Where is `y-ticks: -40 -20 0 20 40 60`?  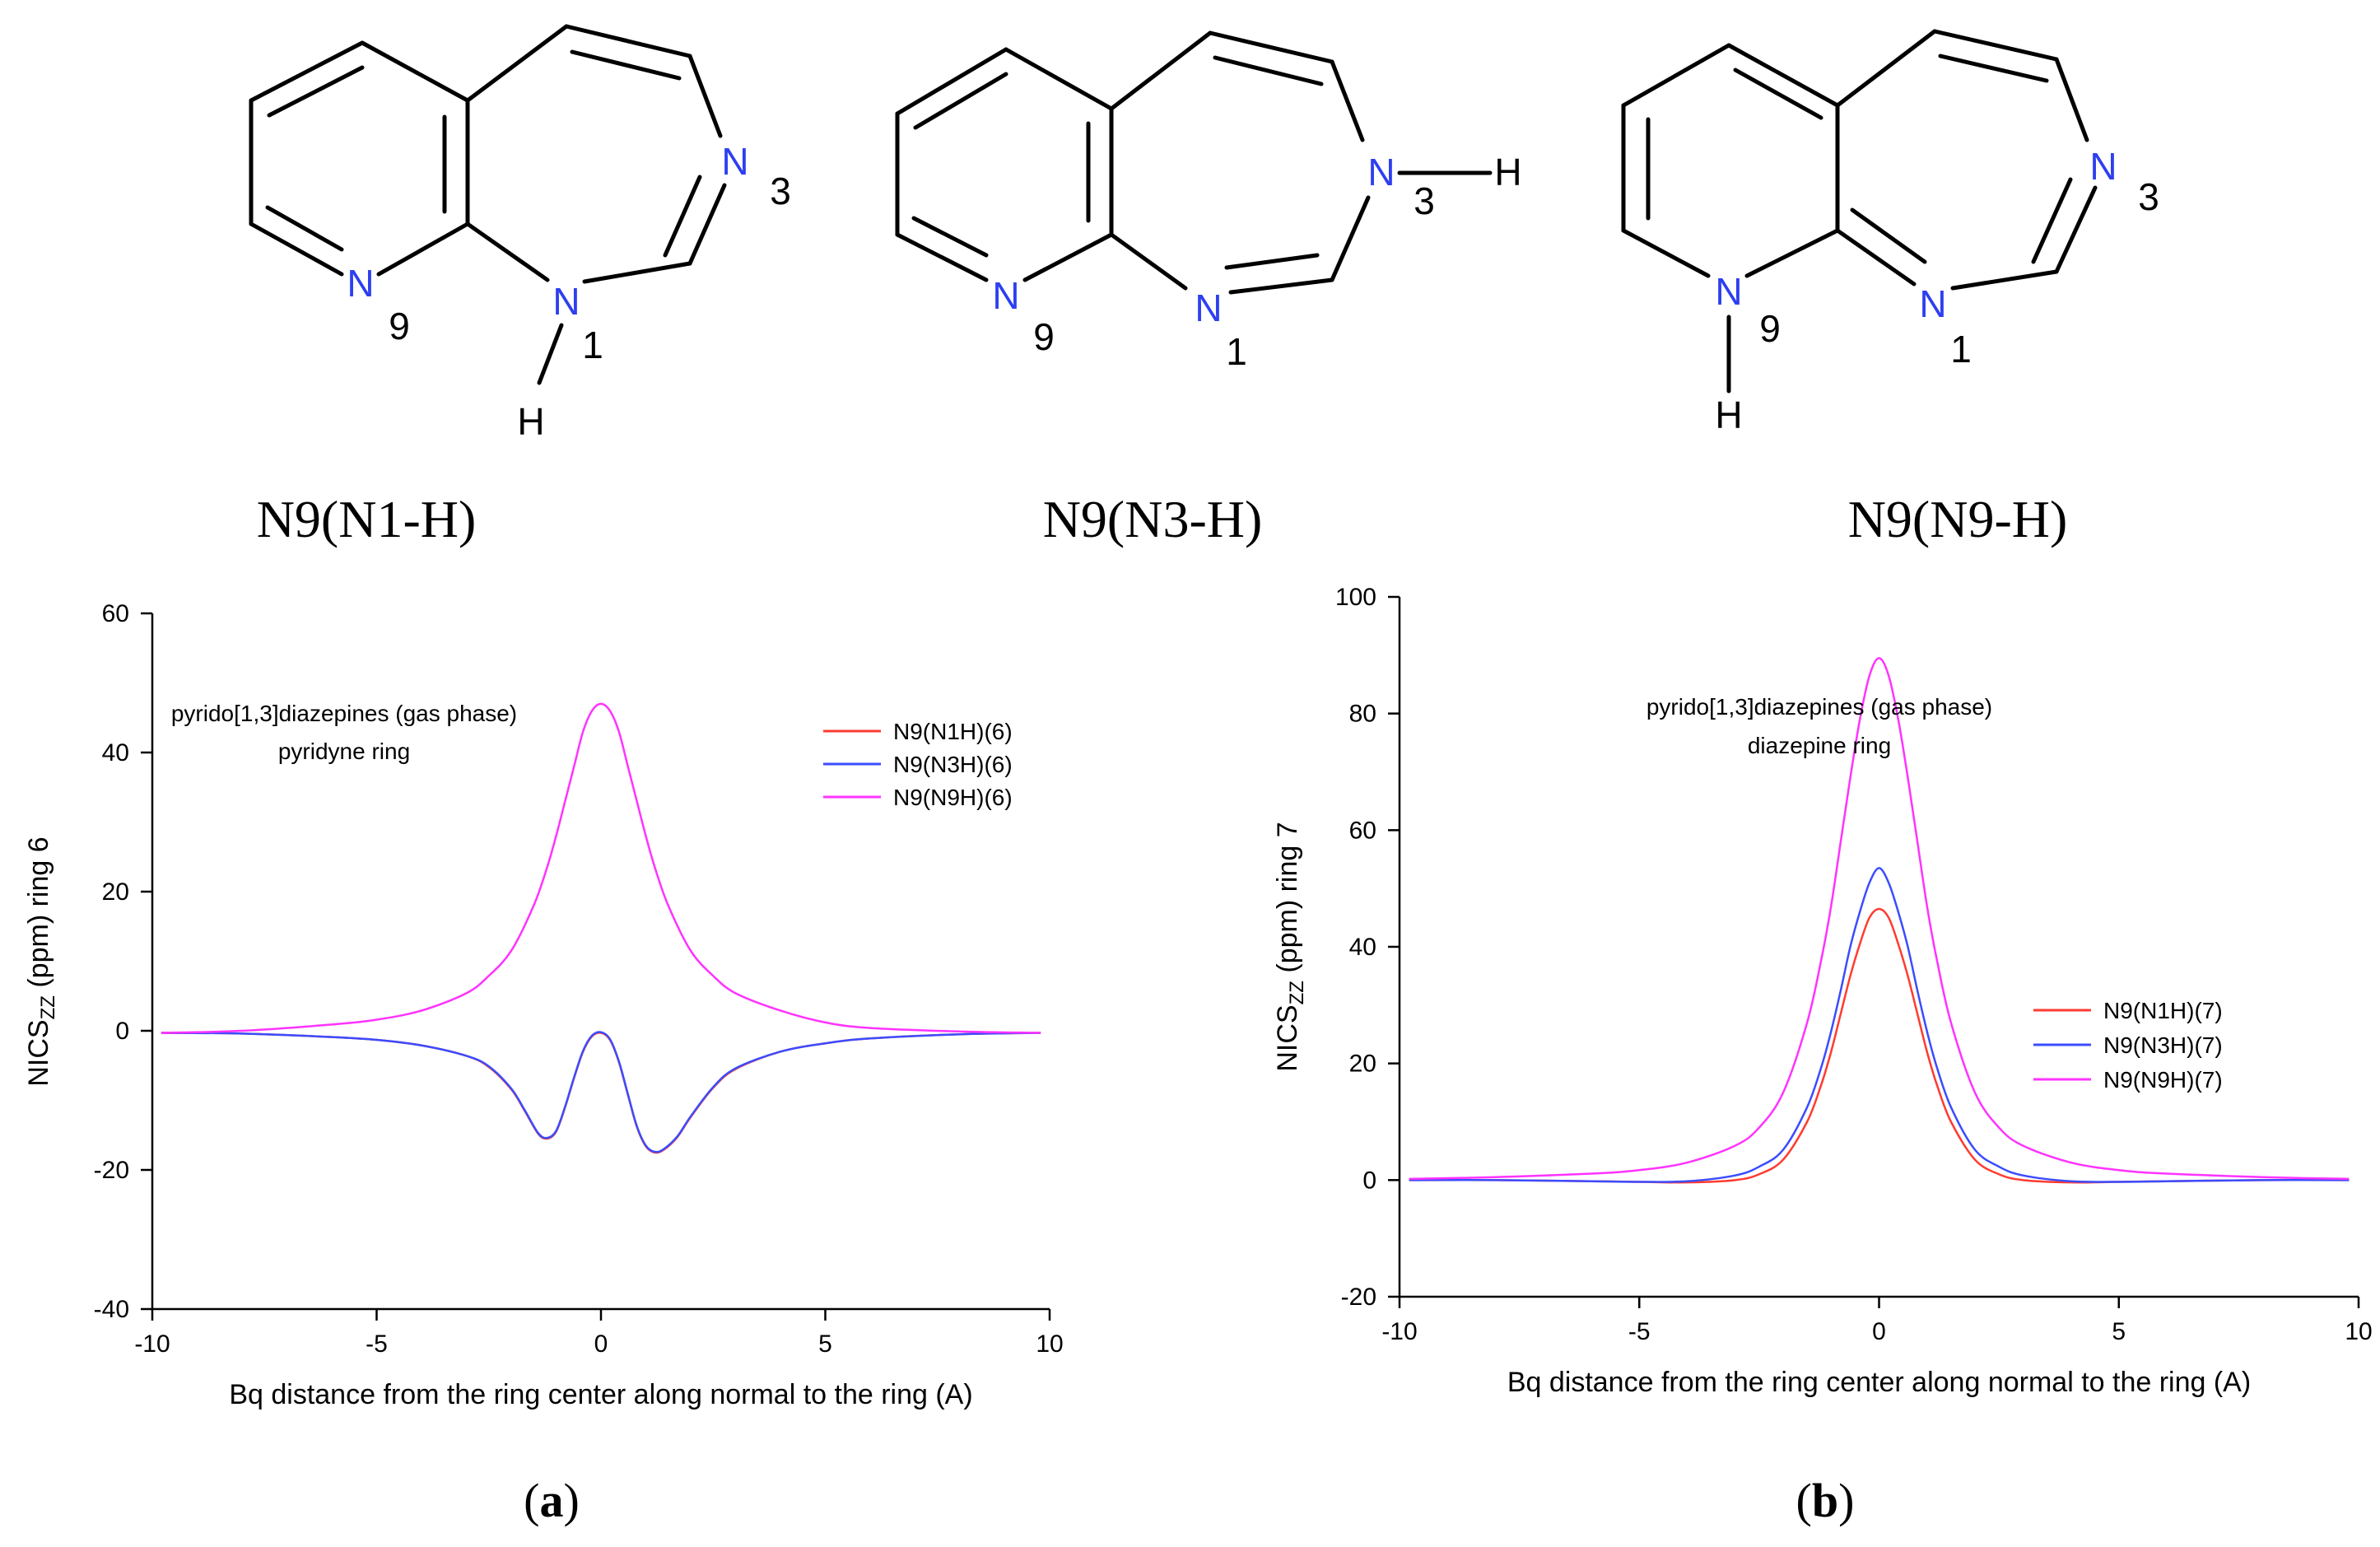
y-ticks: -40 -20 0 20 40 60 is located at coordinates (123, 961).